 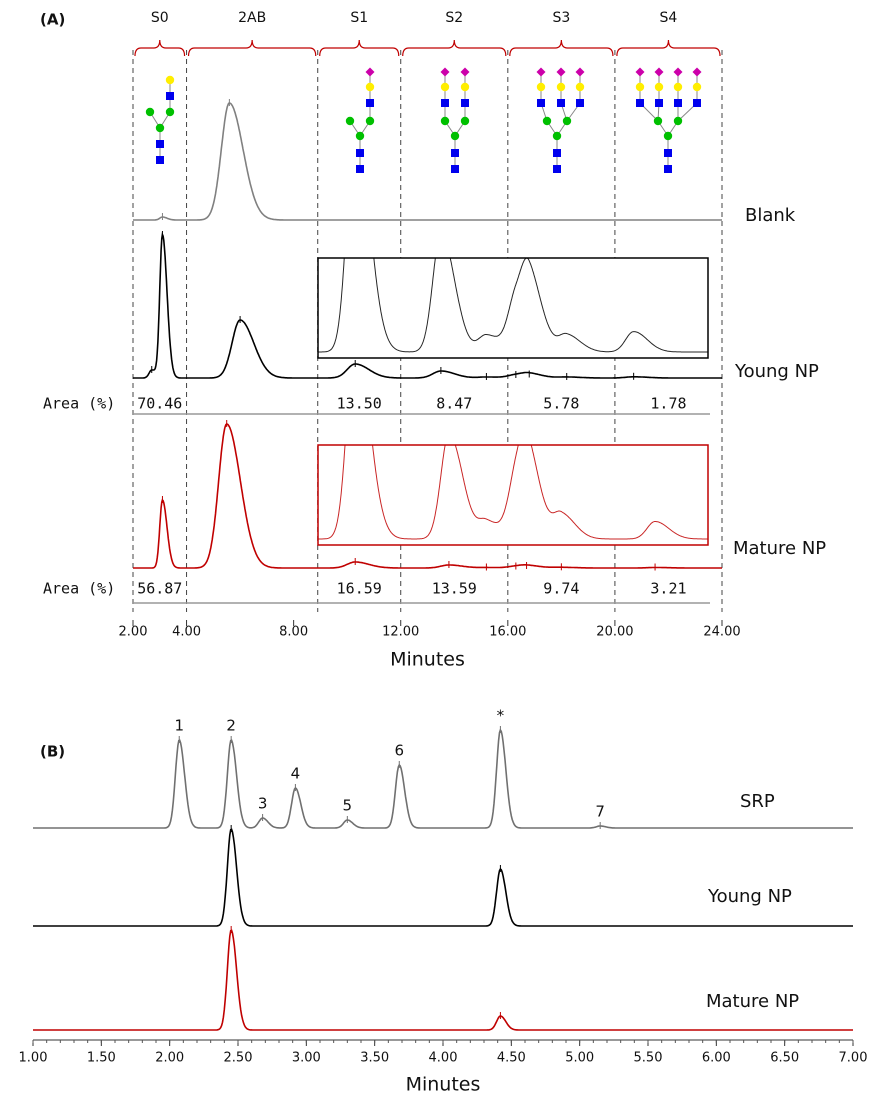 I want to click on x-tick-label: 6.00, so click(x=716, y=1058).